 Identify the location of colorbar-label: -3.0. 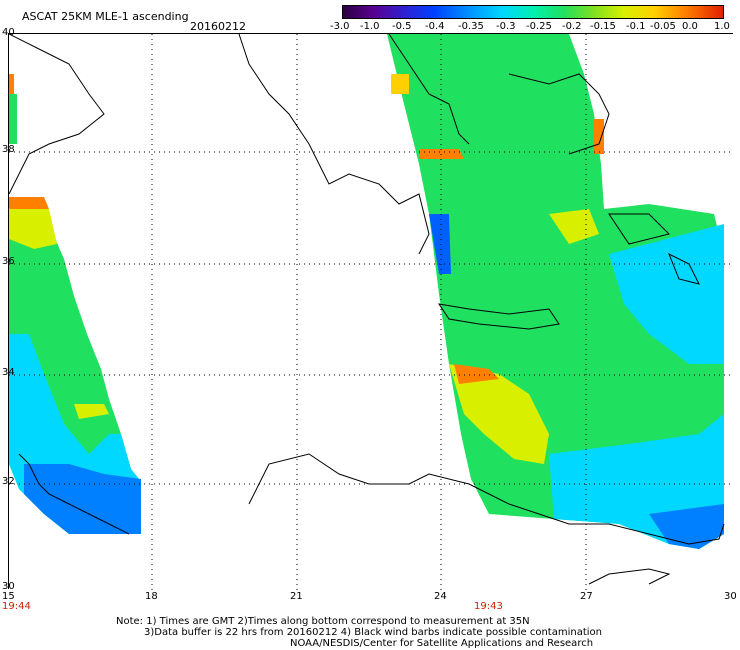
(340, 26).